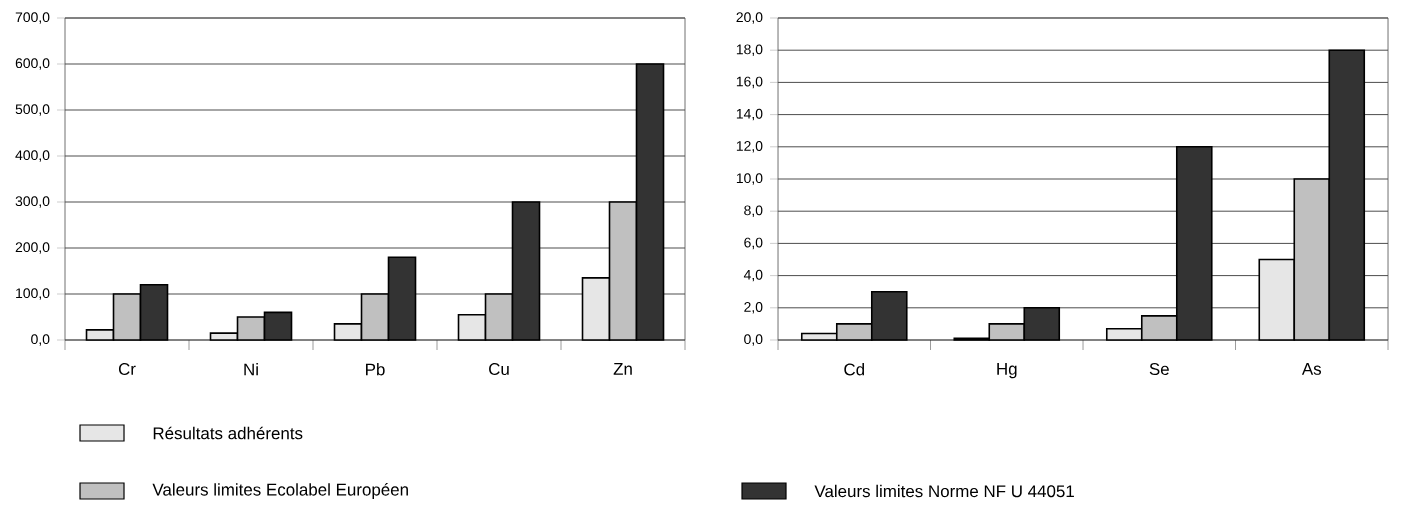  Describe the element at coordinates (1159, 369) in the screenshot. I see `x-tick-label: Se` at that location.